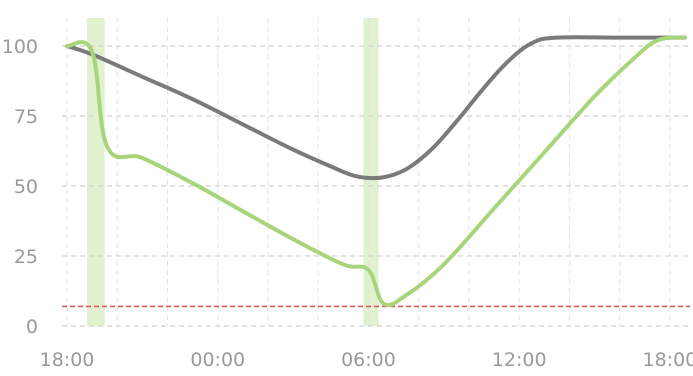  I want to click on x-tick-label-2: 06:00, so click(368, 360).